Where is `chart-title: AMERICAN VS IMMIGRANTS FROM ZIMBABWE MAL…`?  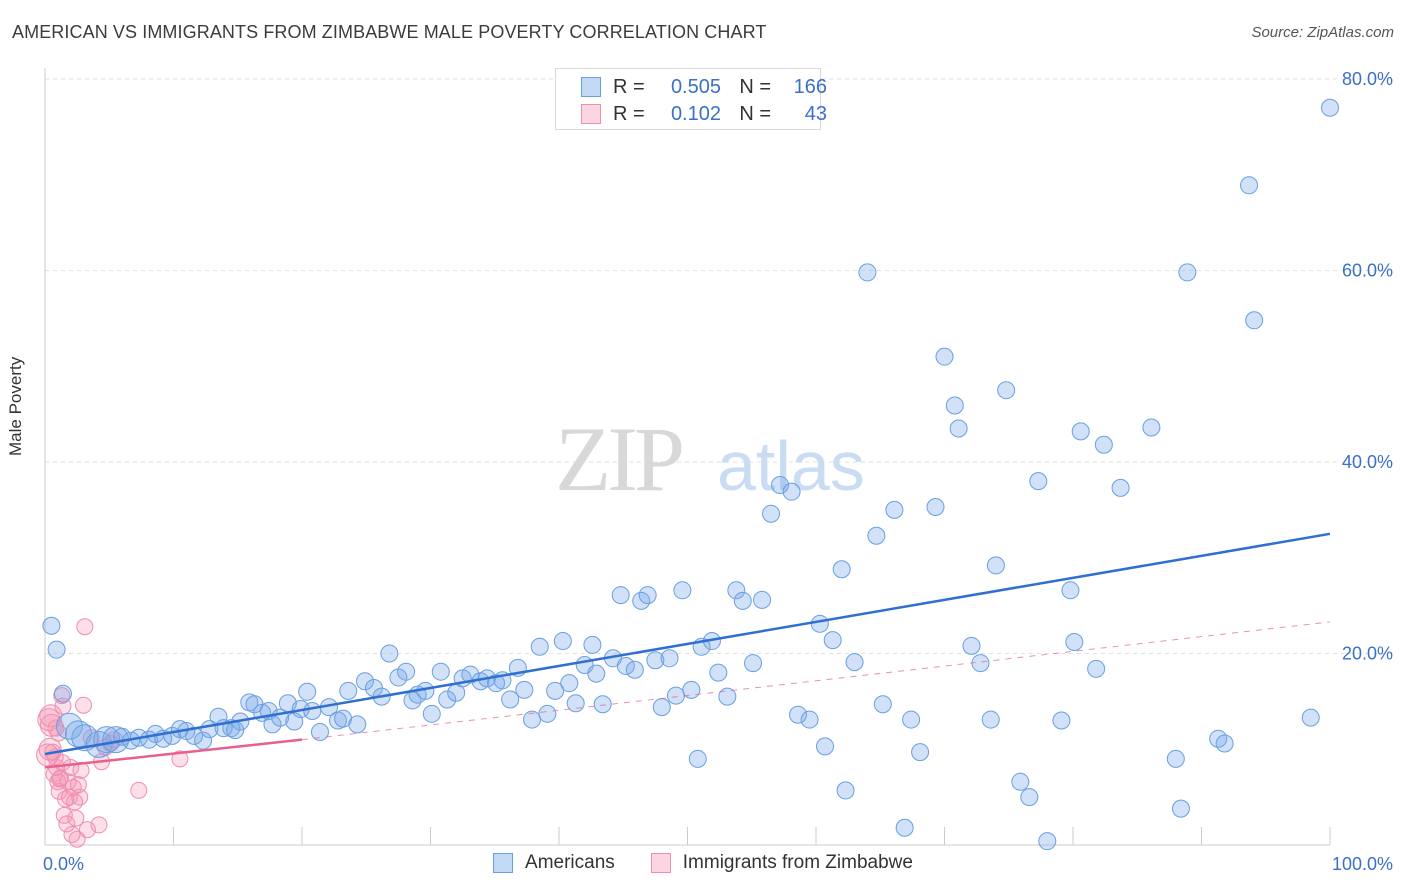 chart-title: AMERICAN VS IMMIGRANTS FROM ZIMBABWE MAL… is located at coordinates (389, 32).